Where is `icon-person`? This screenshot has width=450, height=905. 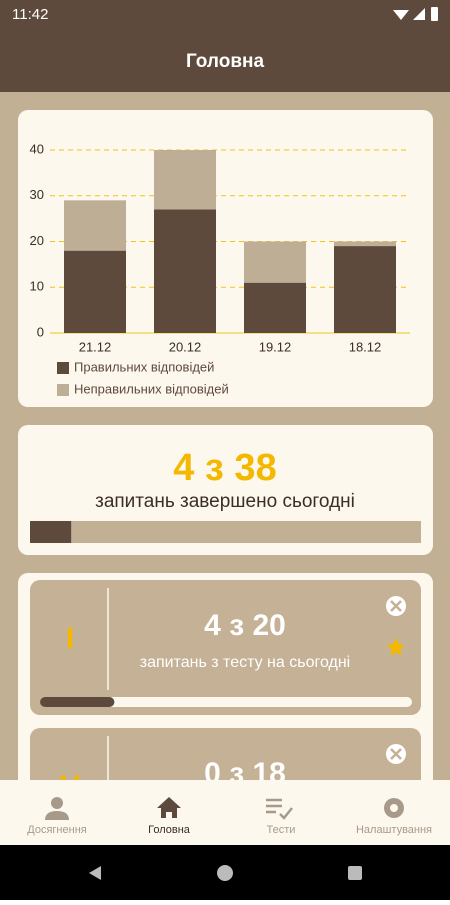 icon-person is located at coordinates (57, 808).